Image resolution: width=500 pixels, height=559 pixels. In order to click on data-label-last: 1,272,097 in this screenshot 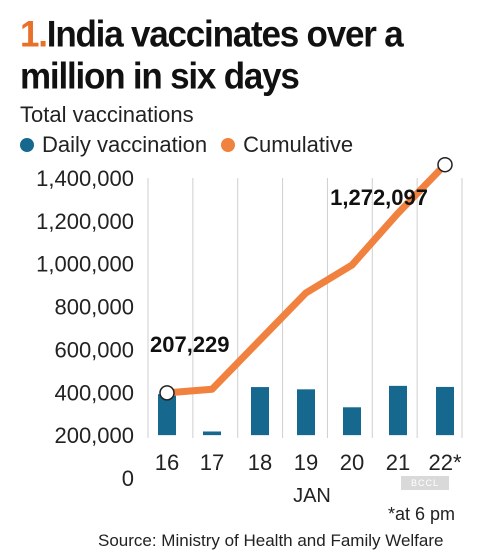, I will do `click(379, 197)`.